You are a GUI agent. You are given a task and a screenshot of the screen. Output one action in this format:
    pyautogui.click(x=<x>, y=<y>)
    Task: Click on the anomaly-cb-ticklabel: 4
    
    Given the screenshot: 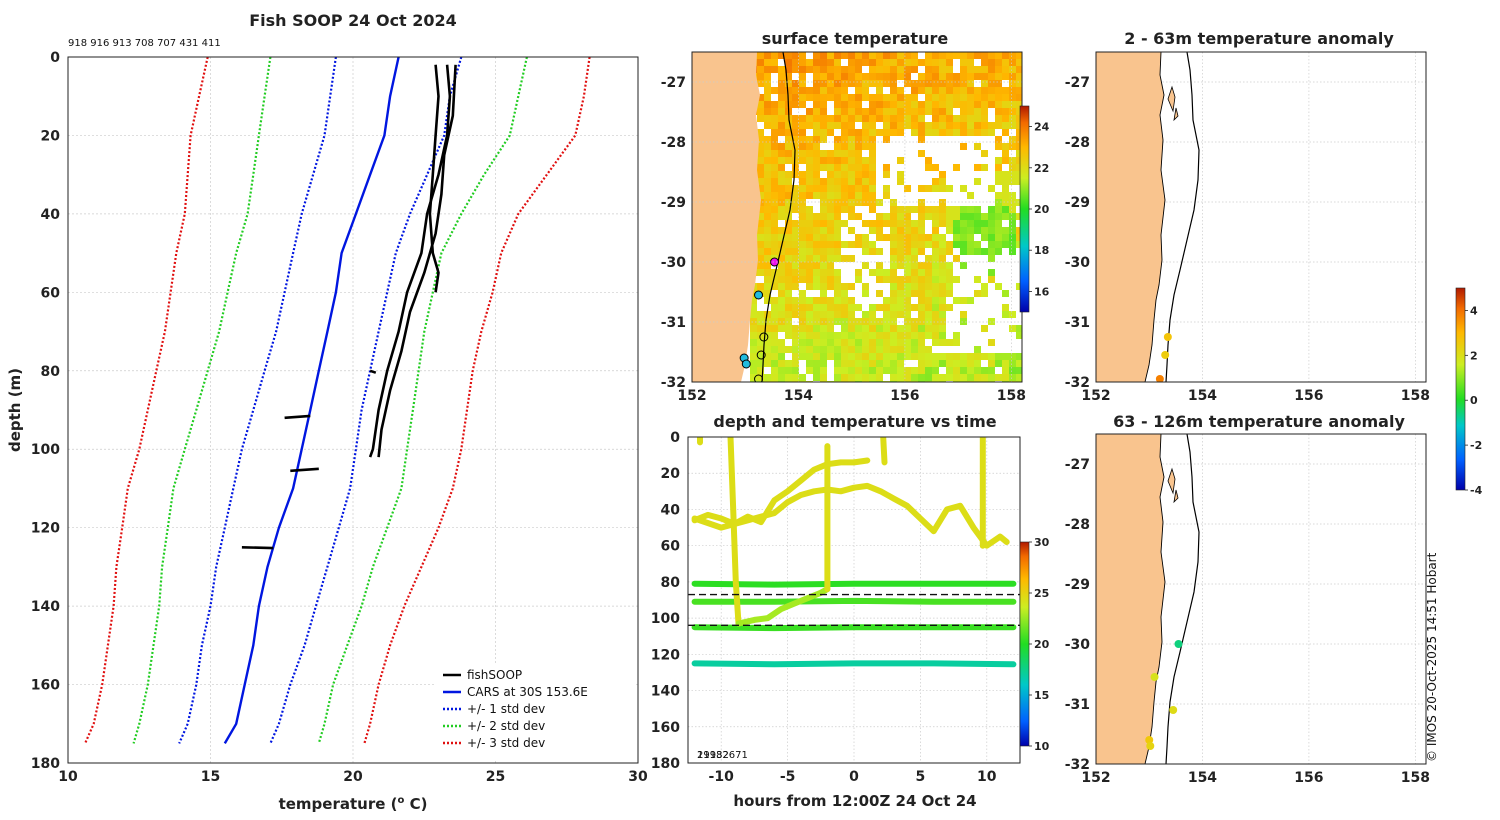 What is the action you would take?
    pyautogui.click(x=1474, y=310)
    